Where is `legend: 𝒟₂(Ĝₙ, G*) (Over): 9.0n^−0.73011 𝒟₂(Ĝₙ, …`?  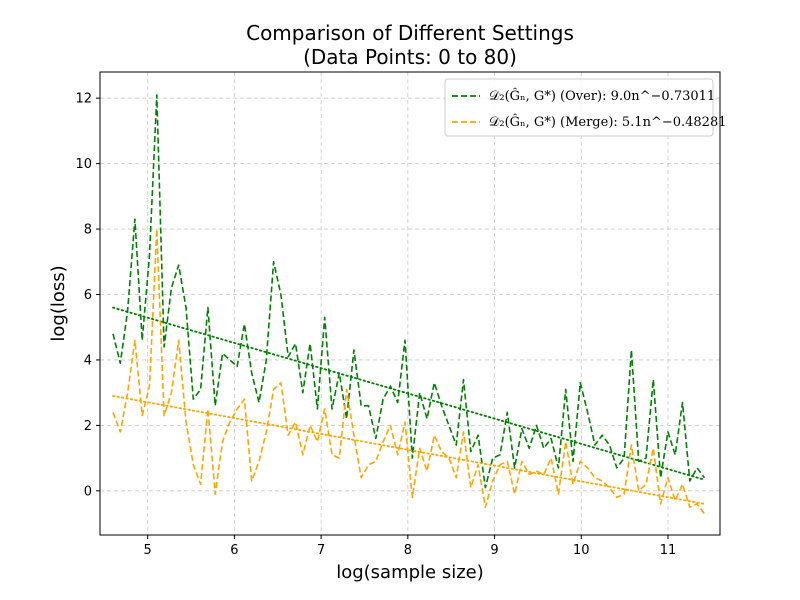 legend: 𝒟₂(Ĝₙ, G*) (Over): 9.0n^−0.73011 𝒟₂(Ĝₙ, … is located at coordinates (585, 107).